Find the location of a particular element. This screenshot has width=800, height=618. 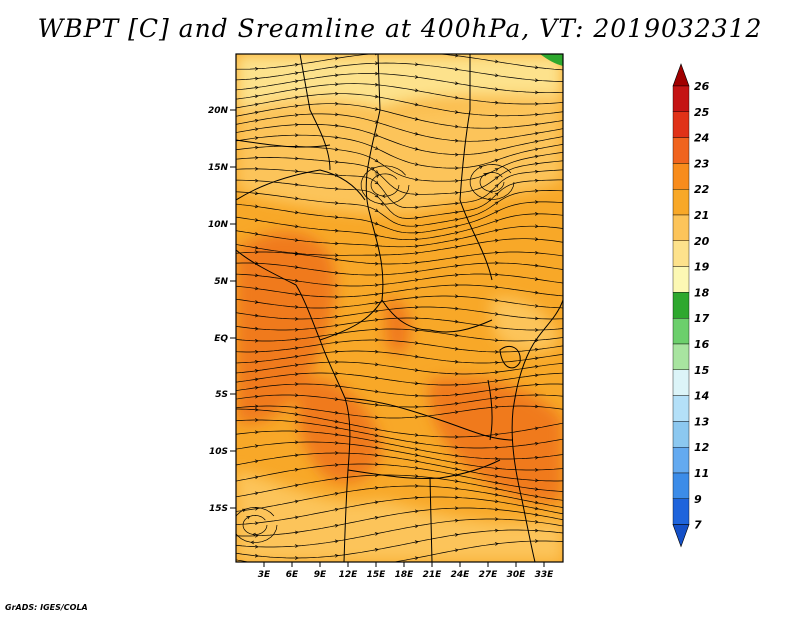

lon-label-6e: 6E is located at coordinates (292, 575).